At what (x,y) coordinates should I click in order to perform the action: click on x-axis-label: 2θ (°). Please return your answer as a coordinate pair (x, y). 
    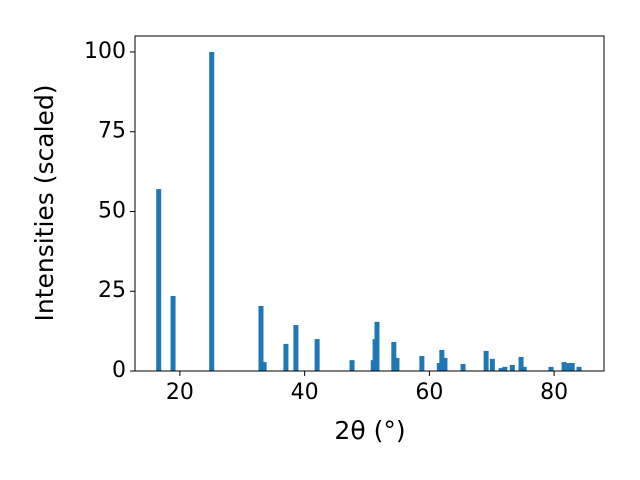
    Looking at the image, I should click on (369, 430).